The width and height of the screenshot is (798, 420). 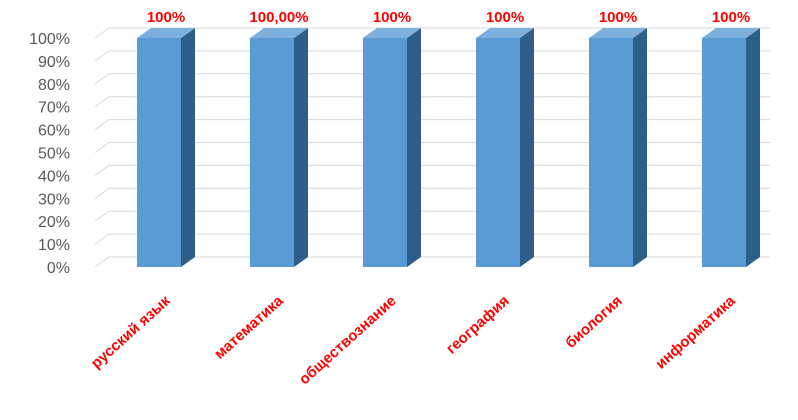 What do you see at coordinates (54, 199) in the screenshot?
I see `y-tick-label: 30%` at bounding box center [54, 199].